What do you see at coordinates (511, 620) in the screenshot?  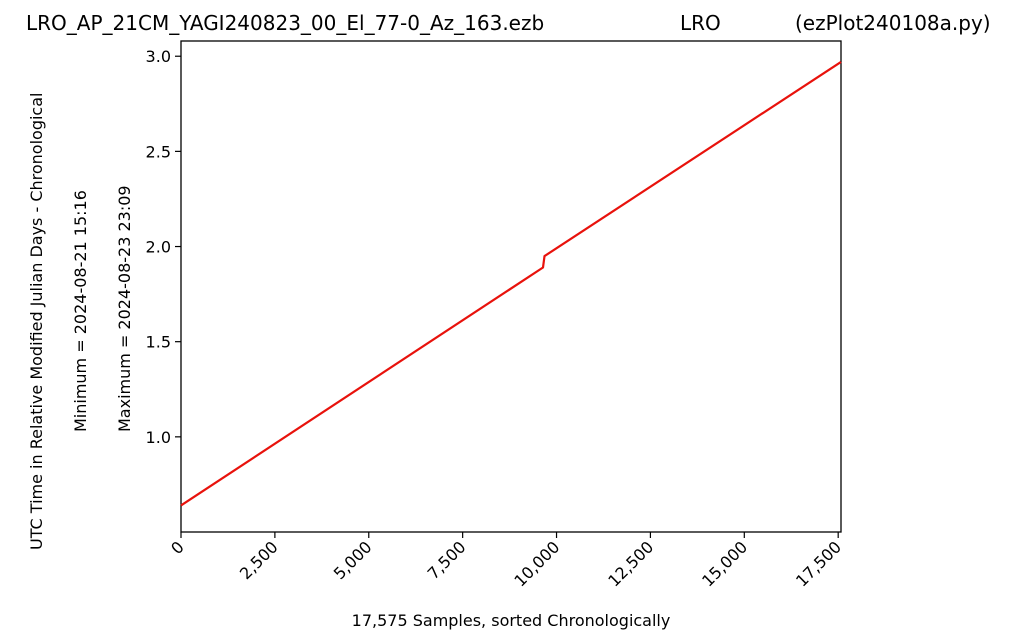 I see `x-axis-label: 17,575 Samples, sorted Chronologically` at bounding box center [511, 620].